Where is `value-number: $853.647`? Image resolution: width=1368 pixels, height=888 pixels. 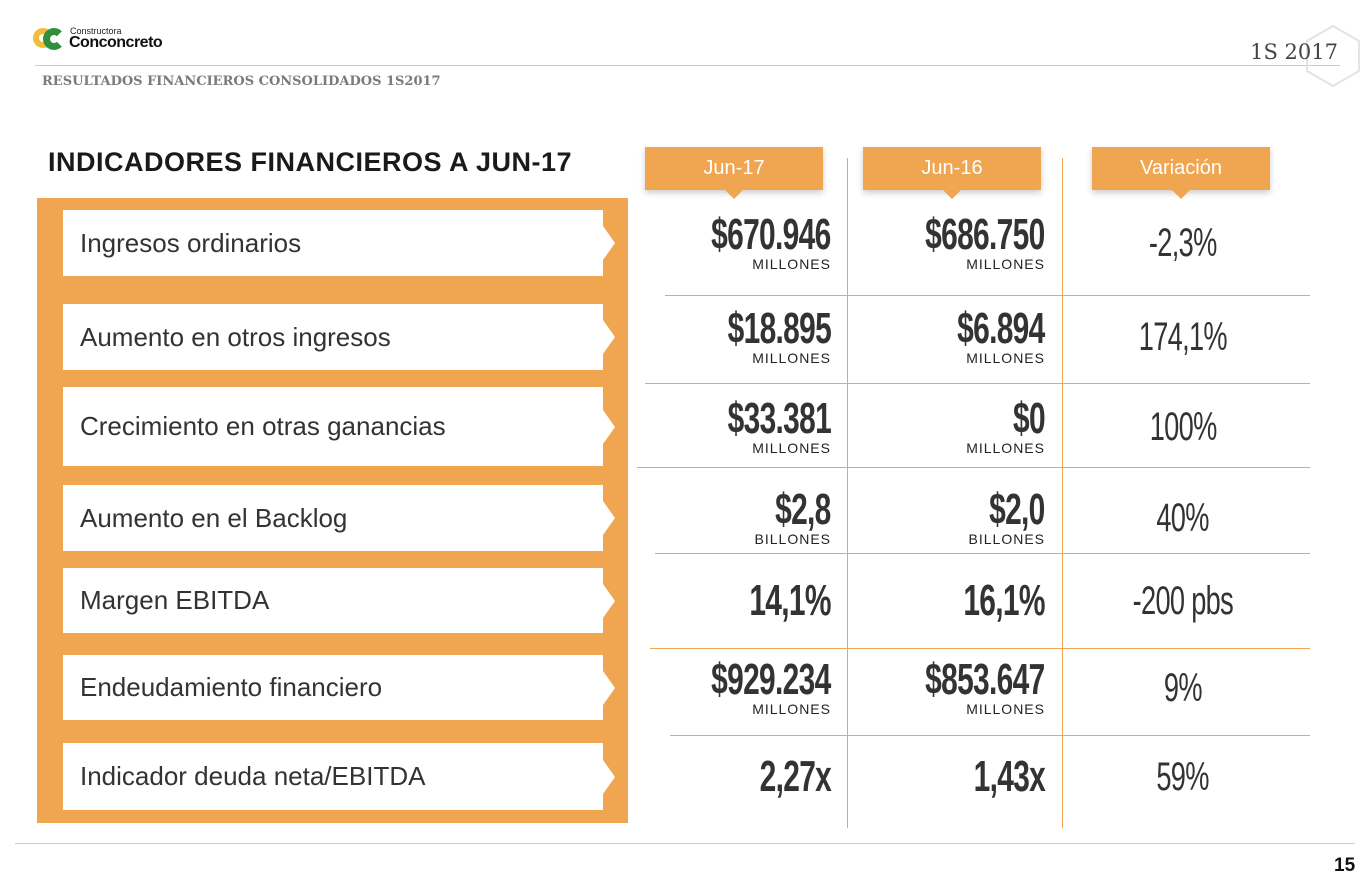 value-number: $853.647 is located at coordinates (985, 679).